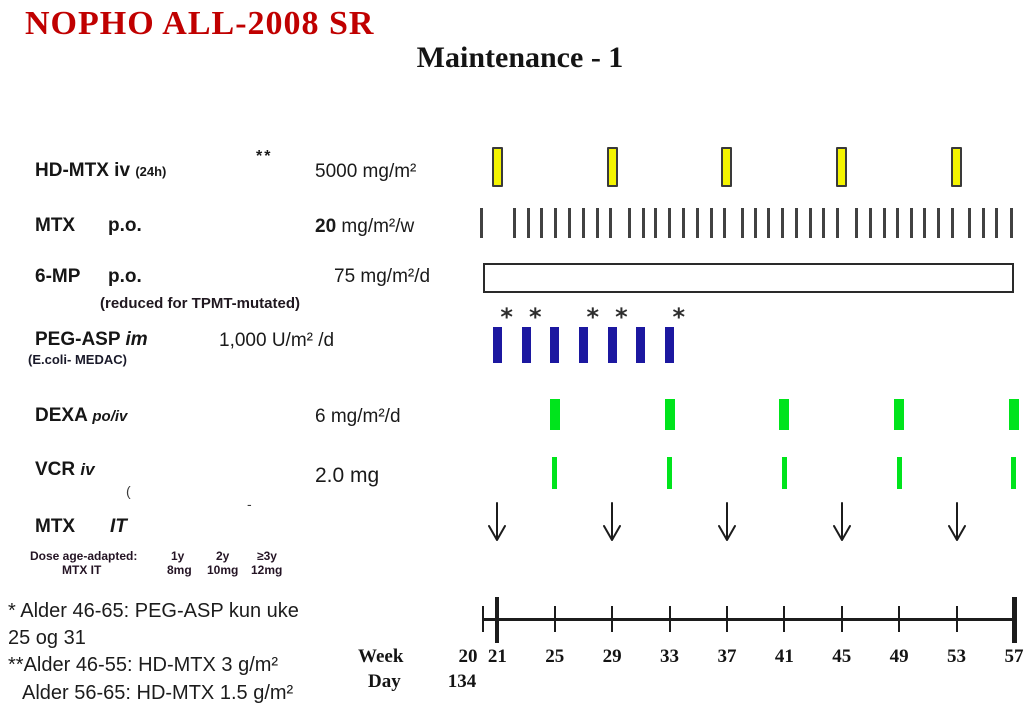  What do you see at coordinates (384, 681) in the screenshot?
I see `axis-day-caption: Day` at bounding box center [384, 681].